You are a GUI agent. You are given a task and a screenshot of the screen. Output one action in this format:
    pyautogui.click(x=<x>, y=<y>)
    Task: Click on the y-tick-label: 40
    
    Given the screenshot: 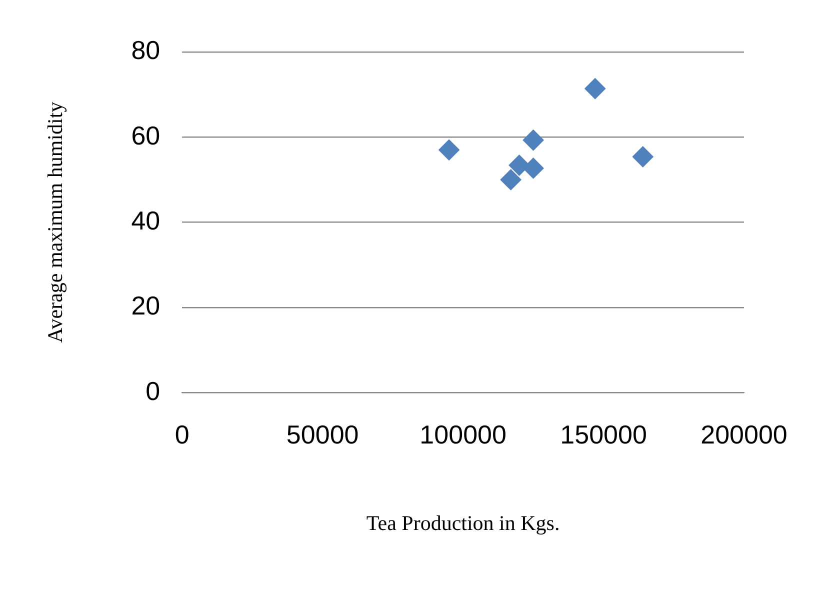 What is the action you would take?
    pyautogui.click(x=145, y=220)
    